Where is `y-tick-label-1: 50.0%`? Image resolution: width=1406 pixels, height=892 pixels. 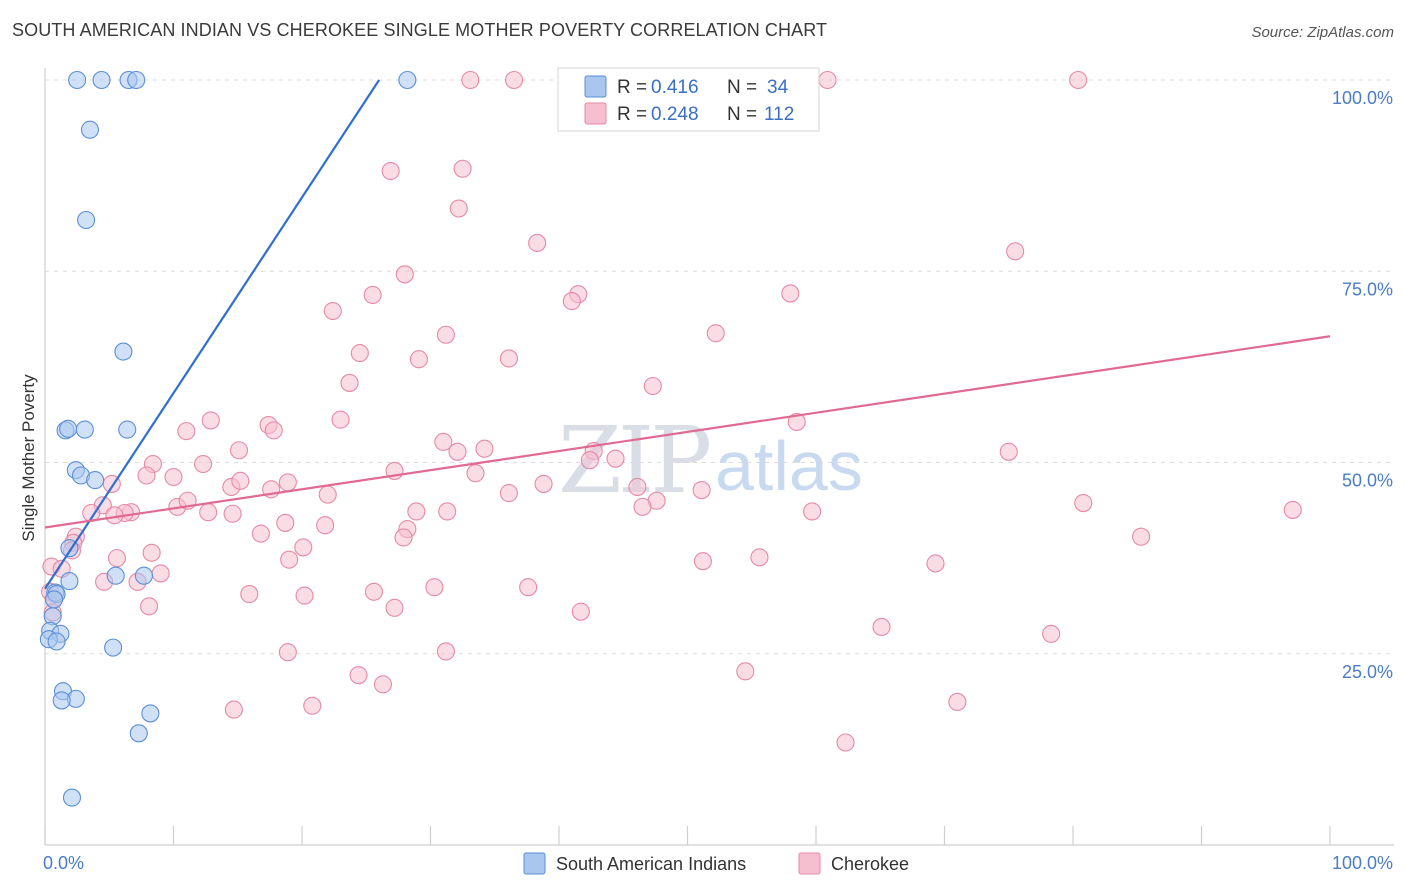 y-tick-label-1: 50.0% is located at coordinates (1367, 481).